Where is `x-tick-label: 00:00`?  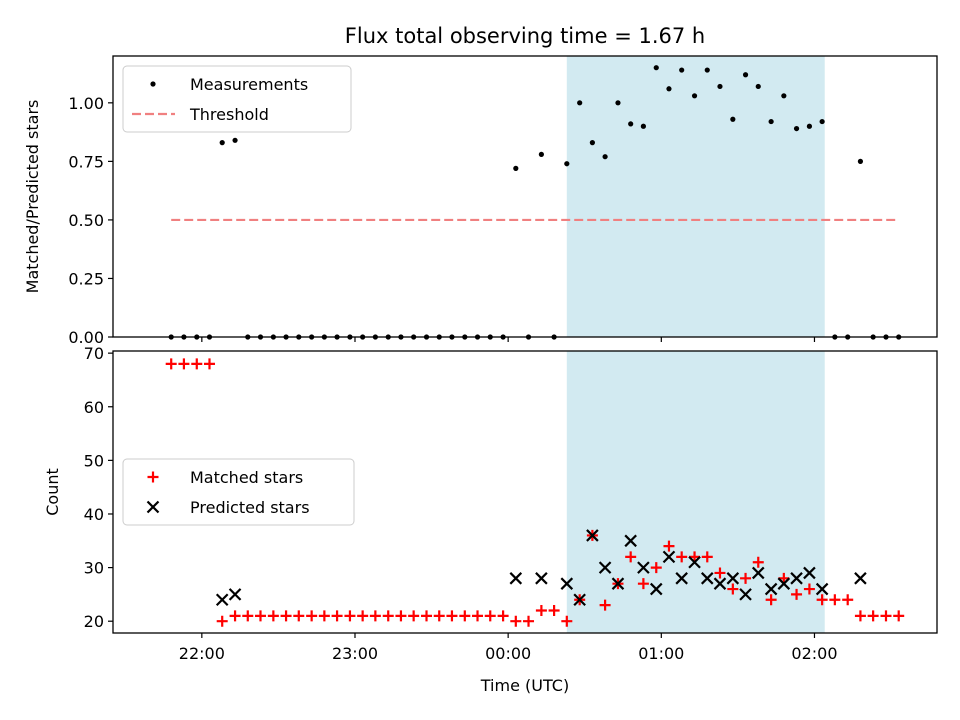 x-tick-label: 00:00 is located at coordinates (508, 653).